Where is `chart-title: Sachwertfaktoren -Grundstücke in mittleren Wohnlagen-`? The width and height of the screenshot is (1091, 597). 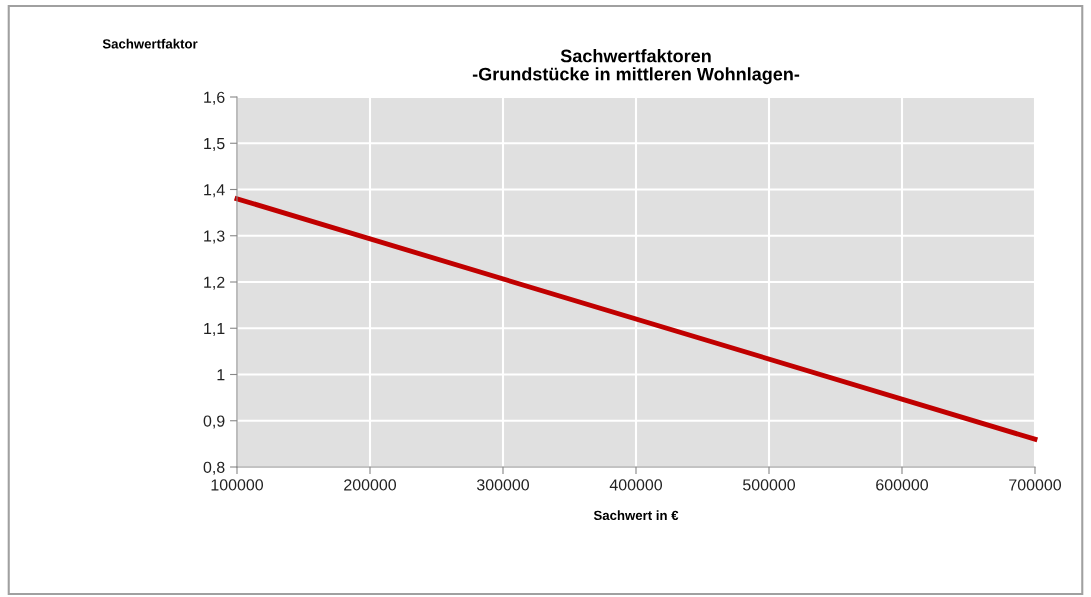
chart-title: Sachwertfaktoren -Grundstücke in mittleren Wohnlagen- is located at coordinates (636, 67).